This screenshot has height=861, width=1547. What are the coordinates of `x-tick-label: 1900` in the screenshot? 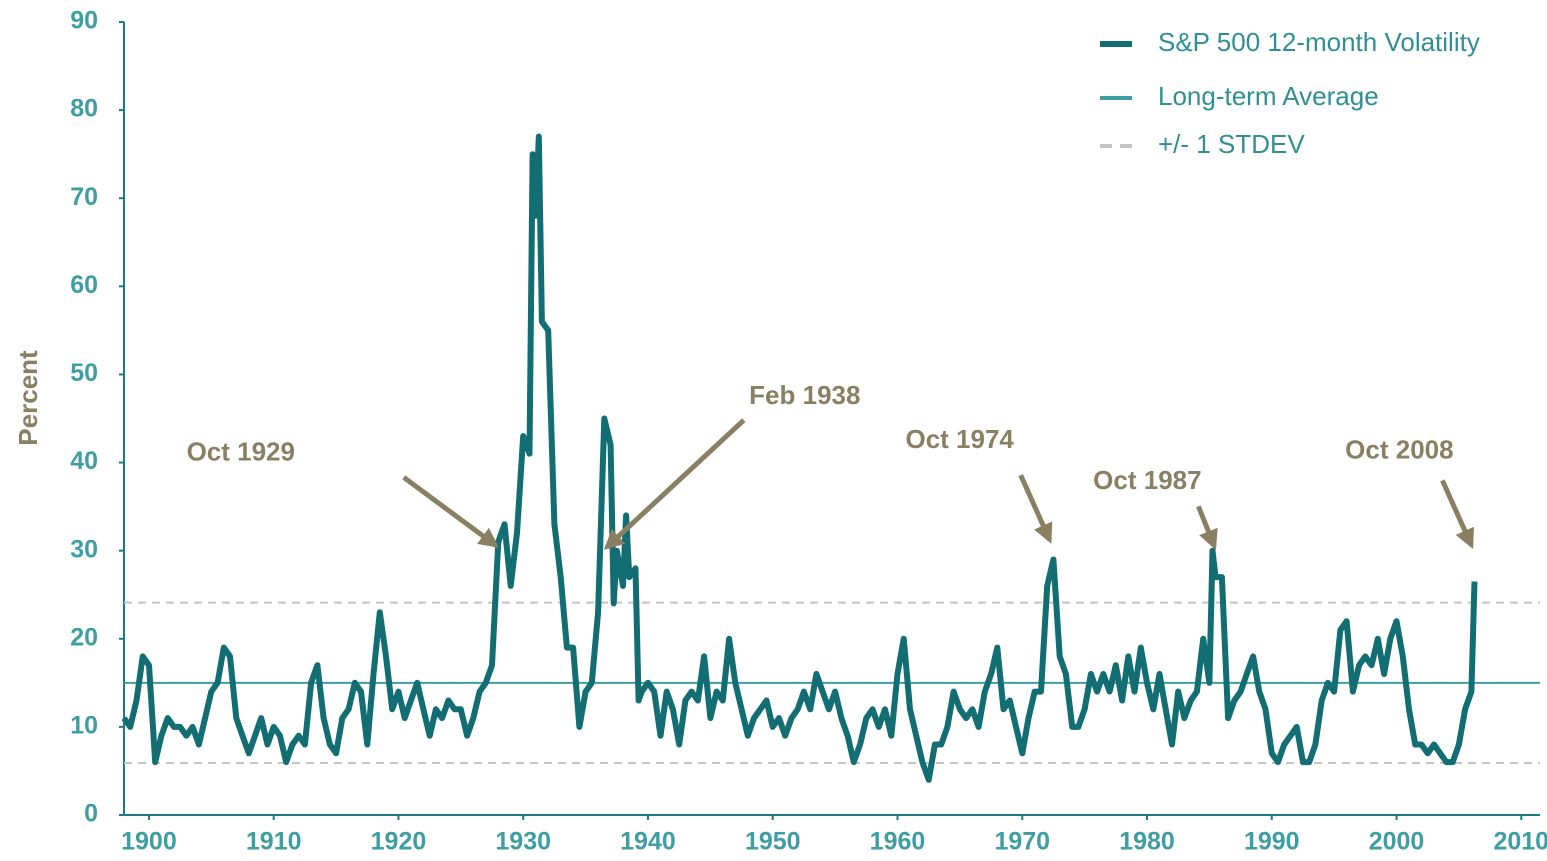 It's located at (149, 842).